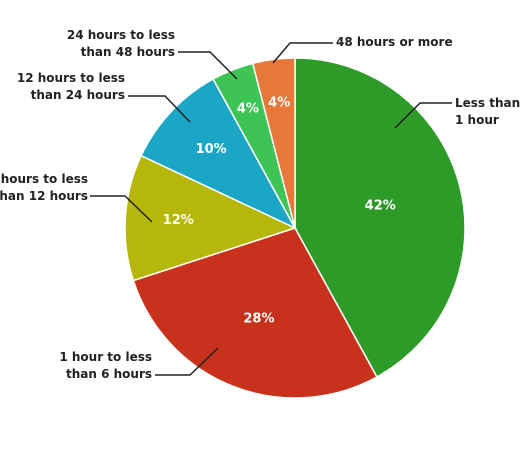  What do you see at coordinates (44, 187) in the screenshot?
I see `category-label: 6 hours to less than 12 hours` at bounding box center [44, 187].